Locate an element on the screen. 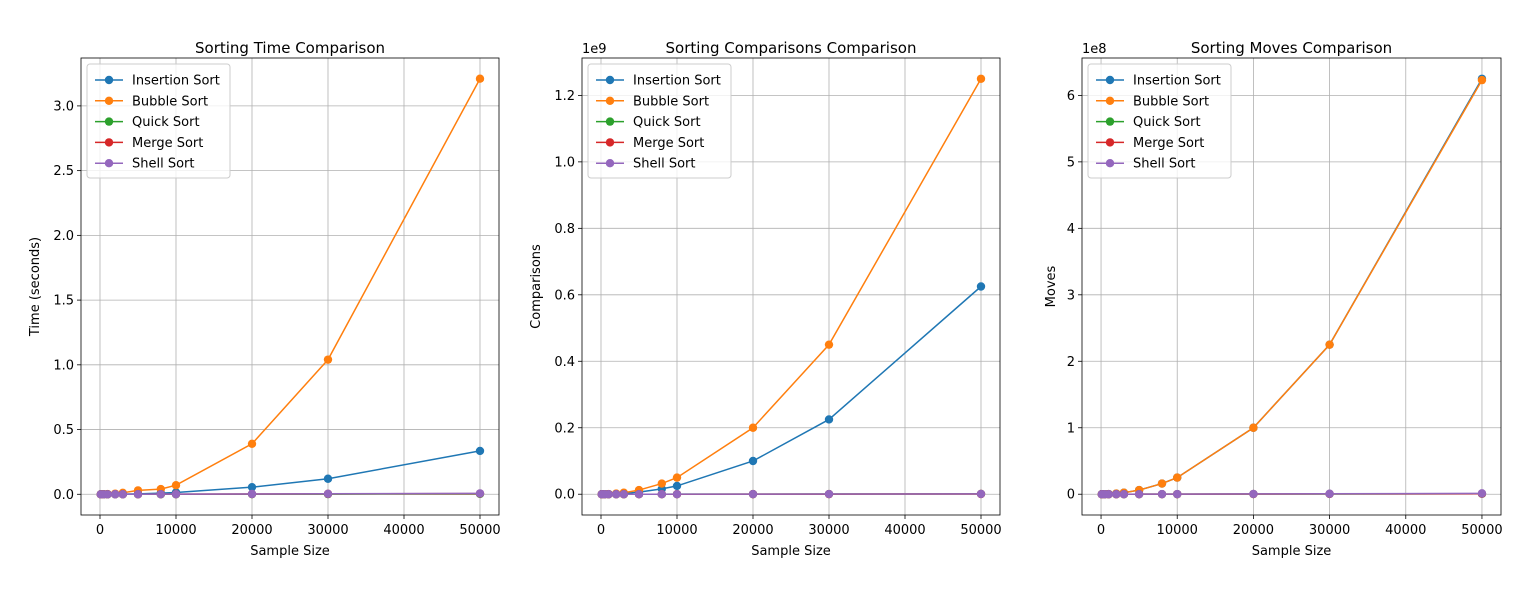  y-tick-label: 1.5 is located at coordinates (63, 301).